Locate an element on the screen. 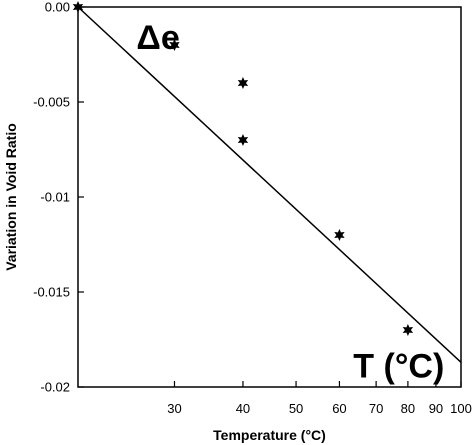  x-tick-label: 30 is located at coordinates (174, 408).